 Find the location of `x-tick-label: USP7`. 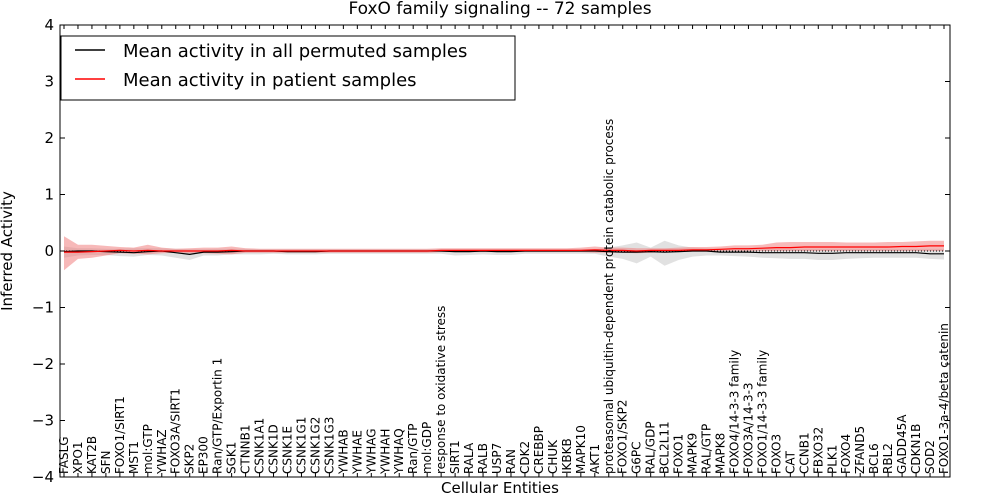

x-tick-label: USP7 is located at coordinates (497, 458).